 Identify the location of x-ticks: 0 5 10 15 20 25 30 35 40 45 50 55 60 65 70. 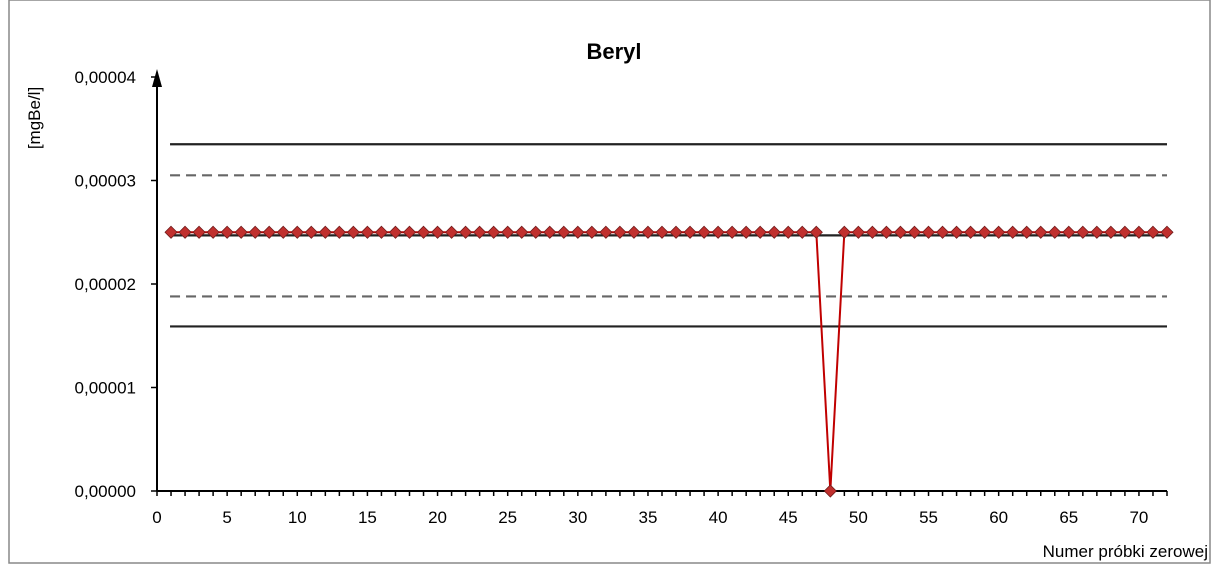
(660, 509).